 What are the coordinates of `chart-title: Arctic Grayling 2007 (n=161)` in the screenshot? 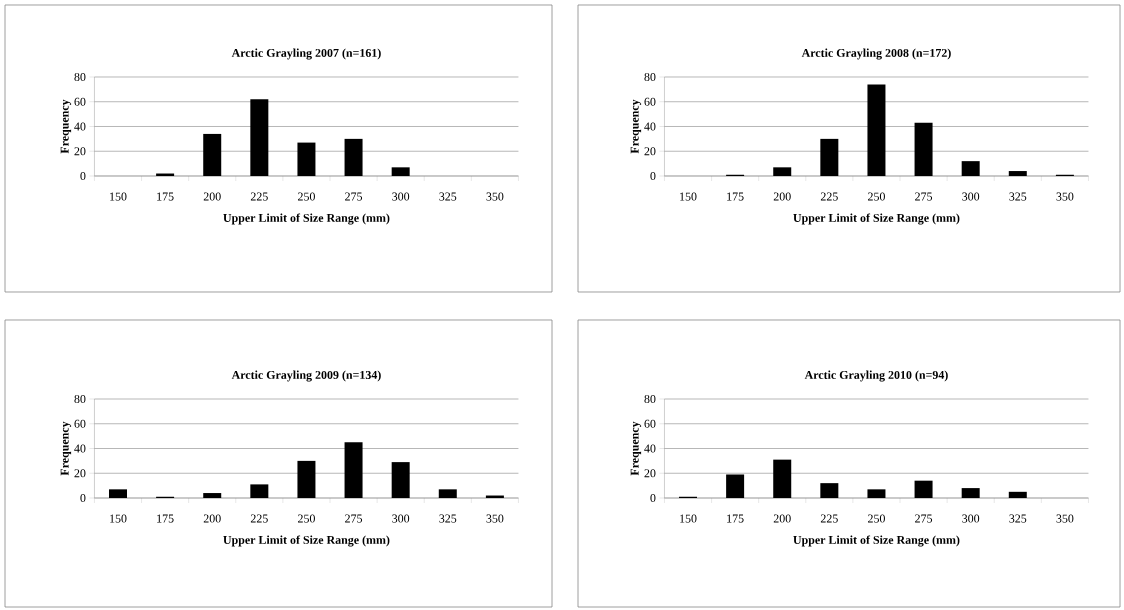 It's located at (306, 54).